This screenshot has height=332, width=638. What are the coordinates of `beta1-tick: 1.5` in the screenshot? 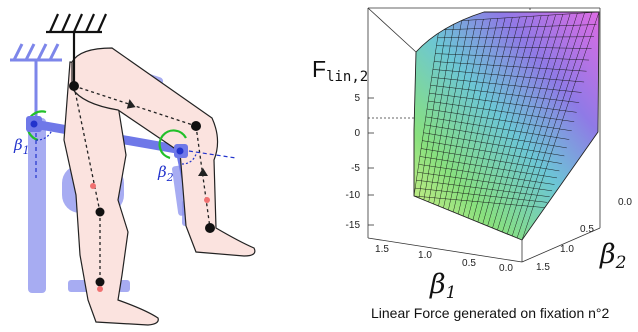 It's located at (382, 249).